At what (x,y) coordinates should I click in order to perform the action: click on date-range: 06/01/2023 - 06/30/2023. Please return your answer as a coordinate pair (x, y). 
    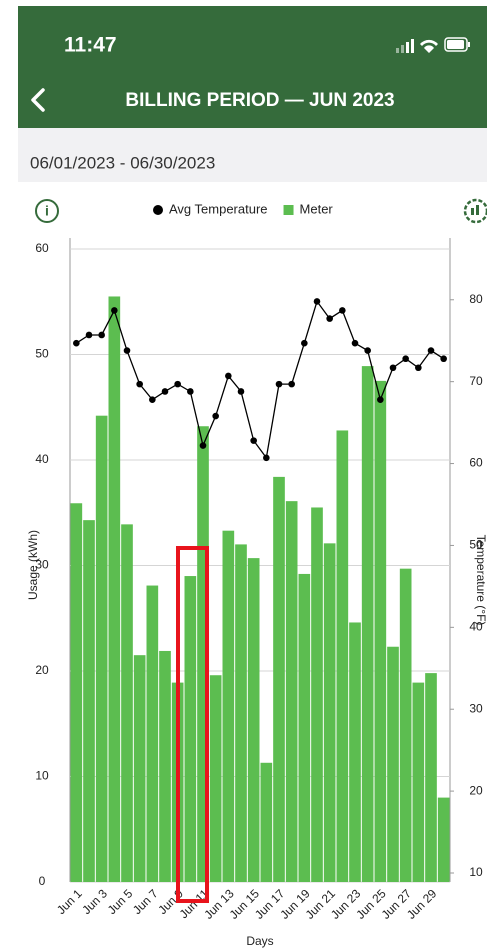
    Looking at the image, I should click on (122, 162).